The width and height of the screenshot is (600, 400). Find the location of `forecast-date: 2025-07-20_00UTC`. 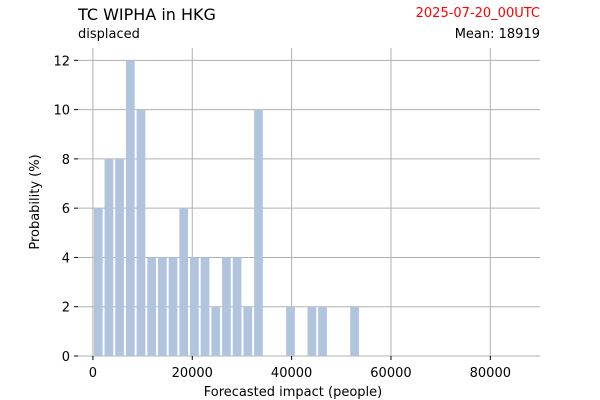

forecast-date: 2025-07-20_00UTC is located at coordinates (477, 13).